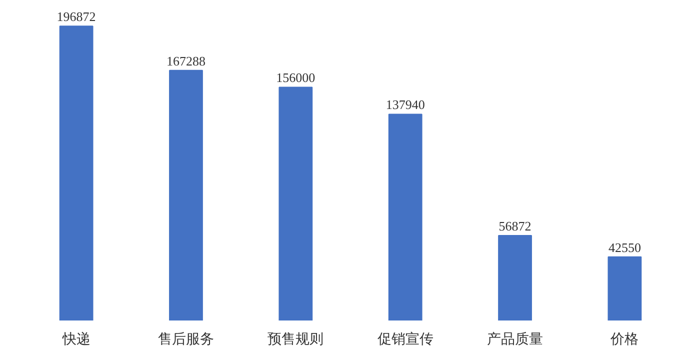  Describe the element at coordinates (186, 60) in the screenshot. I see `data-label: 167288` at that location.